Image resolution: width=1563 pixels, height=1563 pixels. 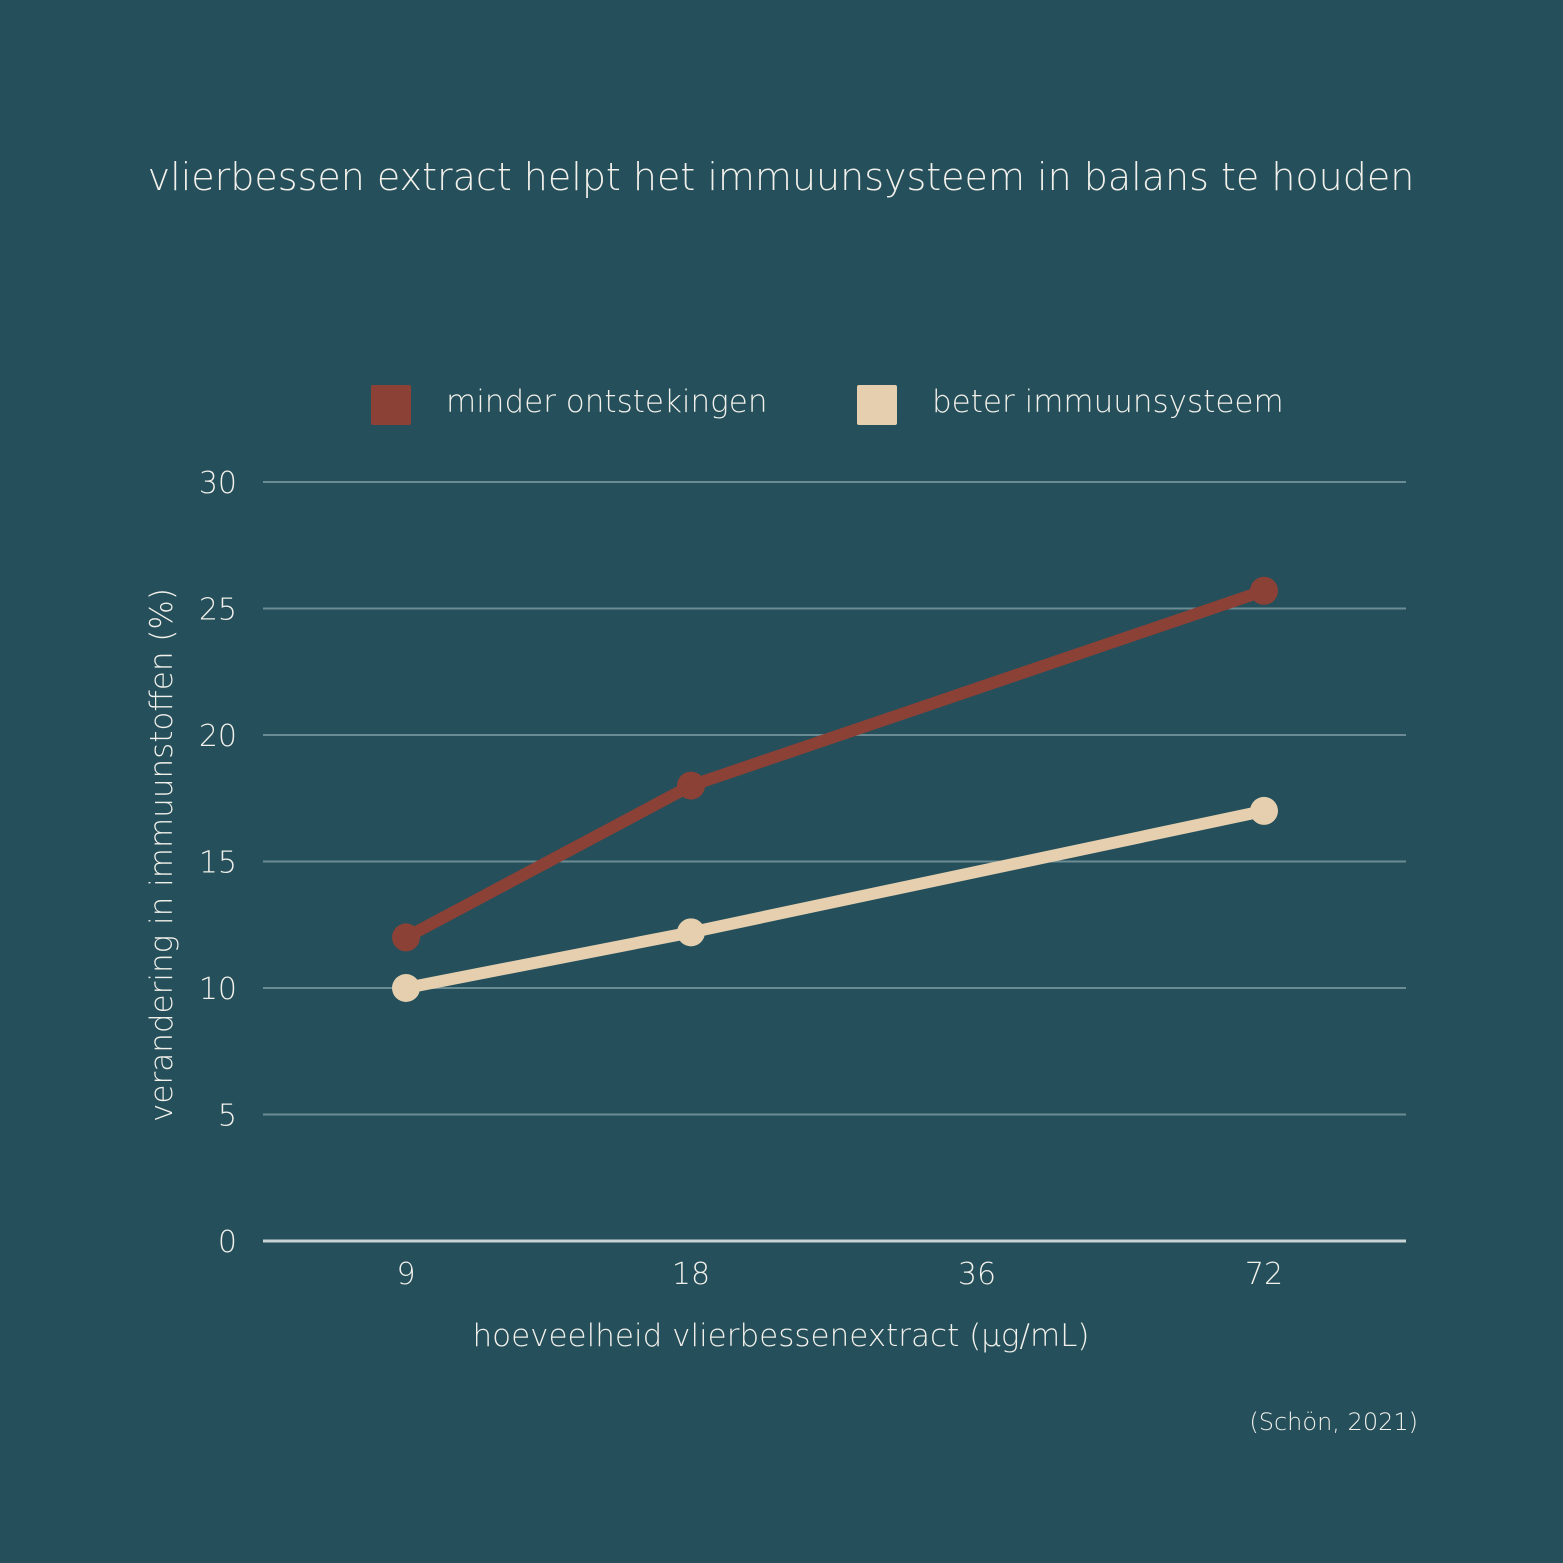 I want to click on x-tick-label: 36, so click(x=977, y=1274).